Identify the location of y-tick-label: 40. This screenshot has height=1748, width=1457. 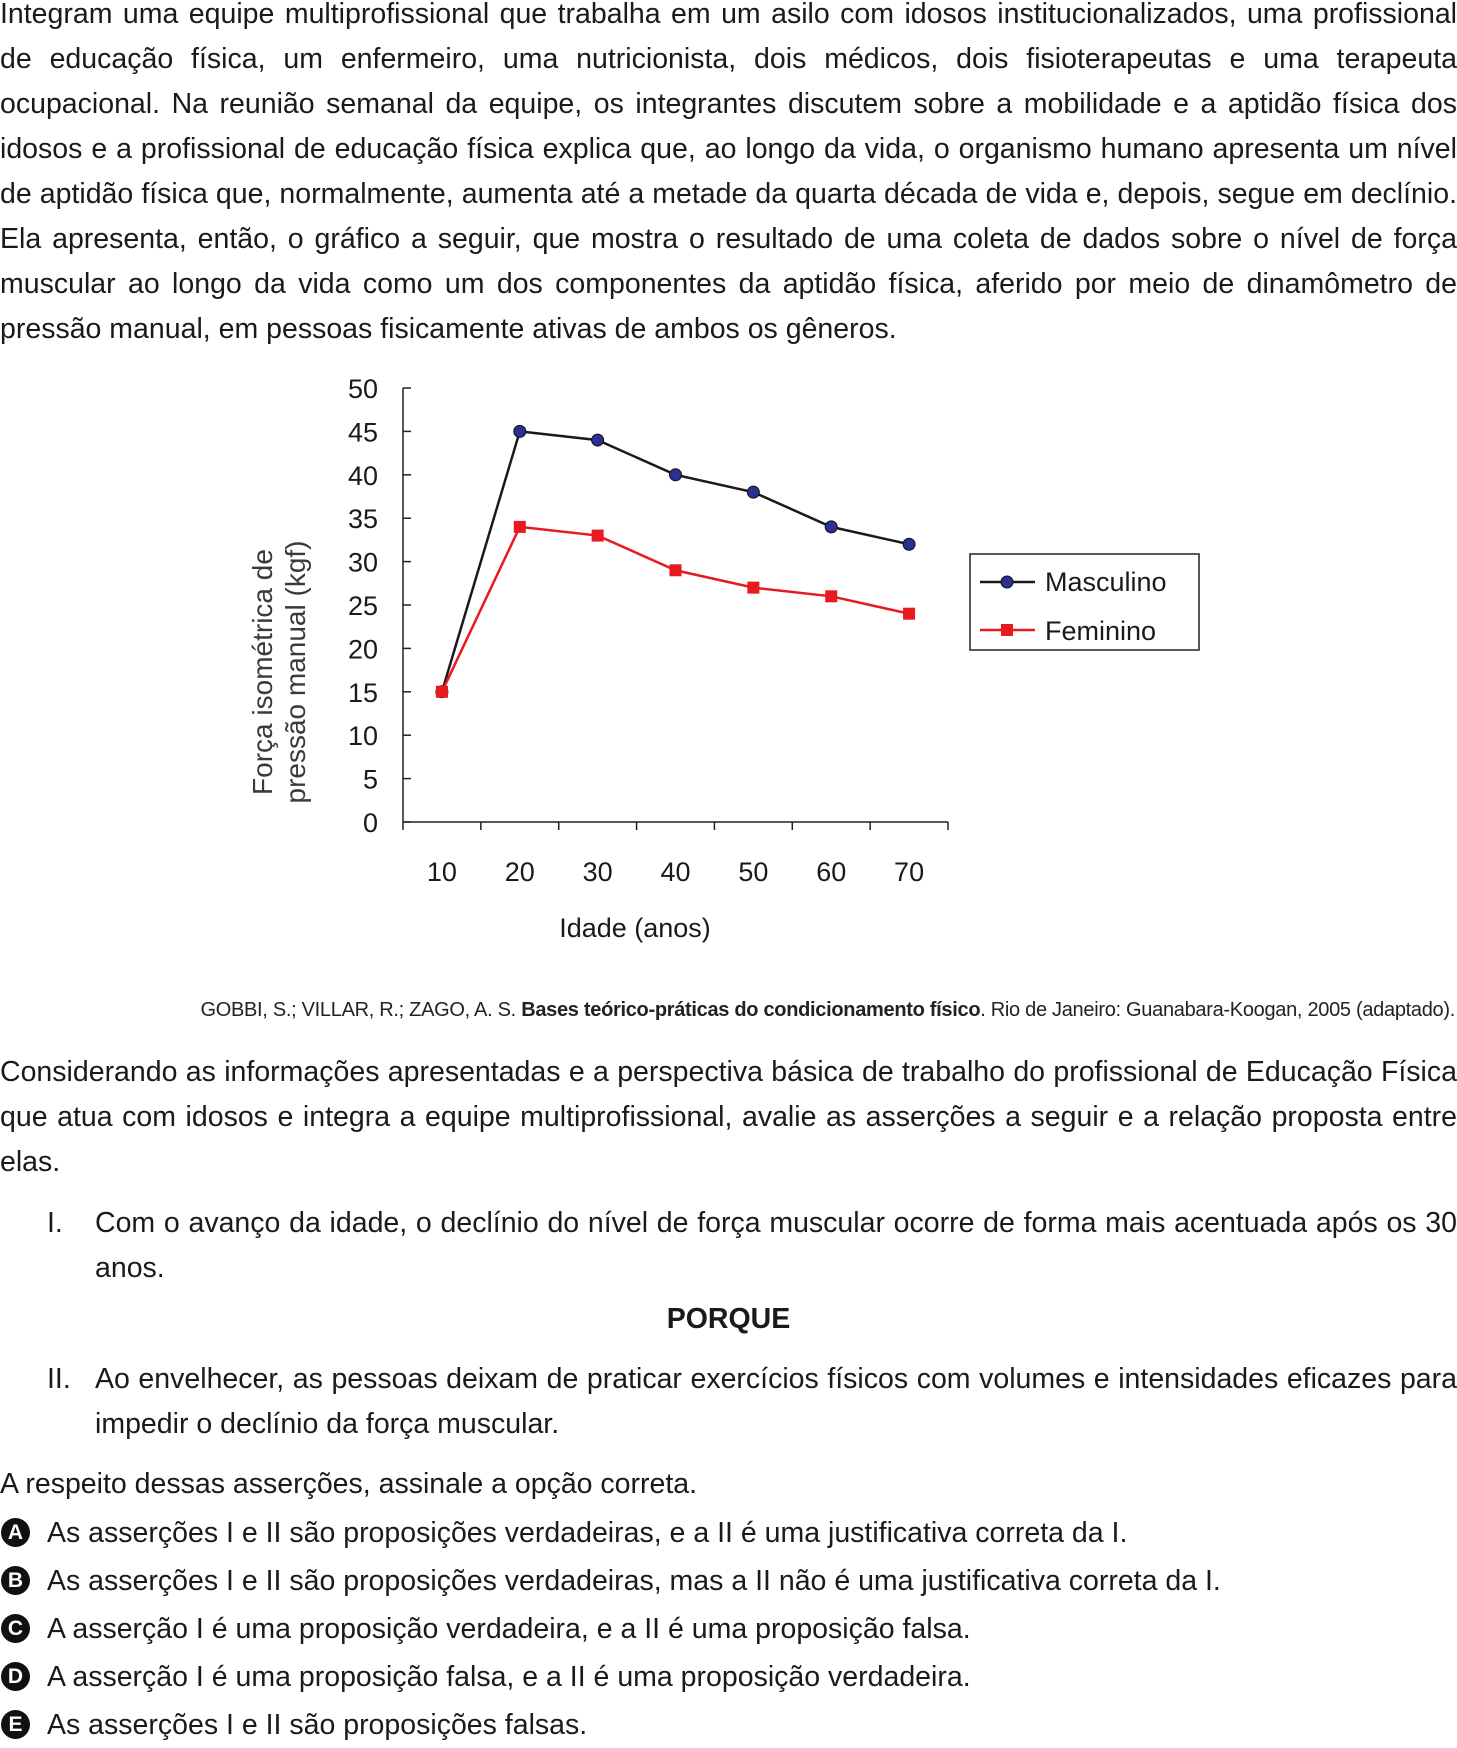
(363, 476).